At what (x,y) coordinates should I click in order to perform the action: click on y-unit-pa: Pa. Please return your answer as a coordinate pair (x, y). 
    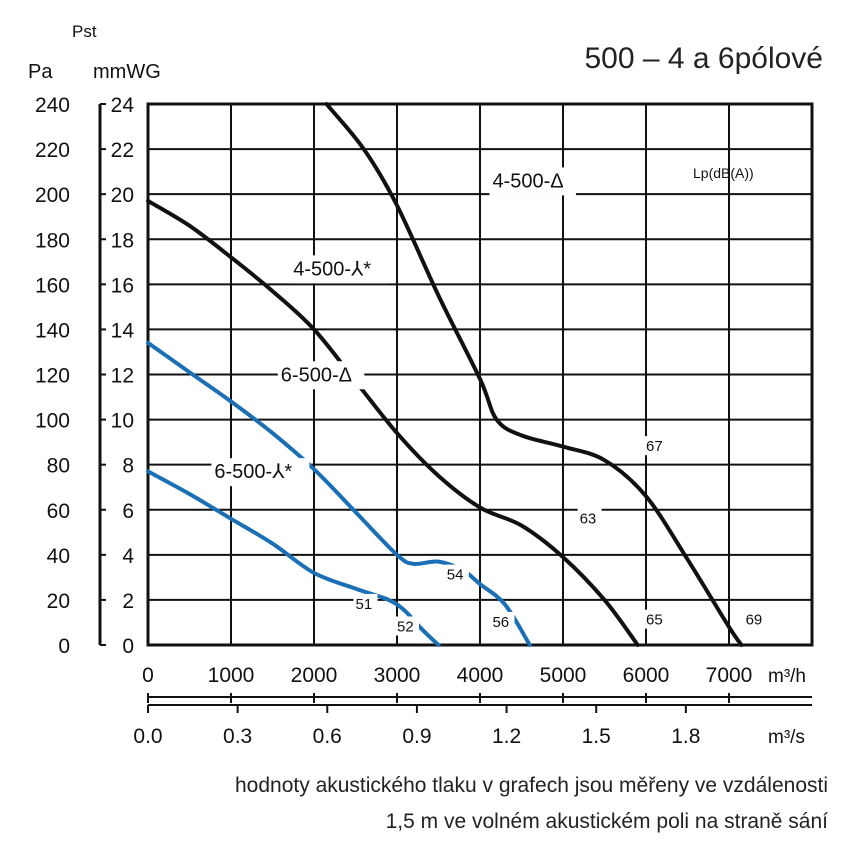
    Looking at the image, I should click on (40, 72).